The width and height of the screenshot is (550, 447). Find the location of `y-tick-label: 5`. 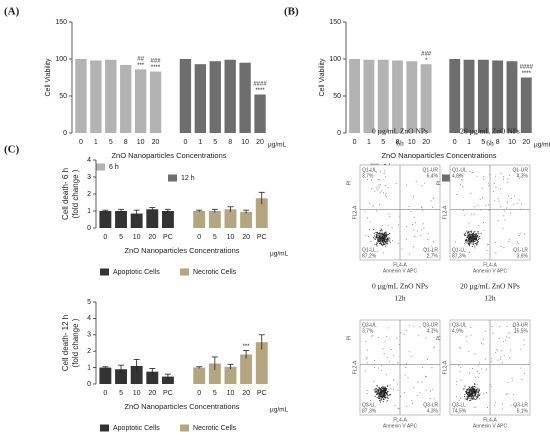

y-tick-label: 5 is located at coordinates (89, 302).